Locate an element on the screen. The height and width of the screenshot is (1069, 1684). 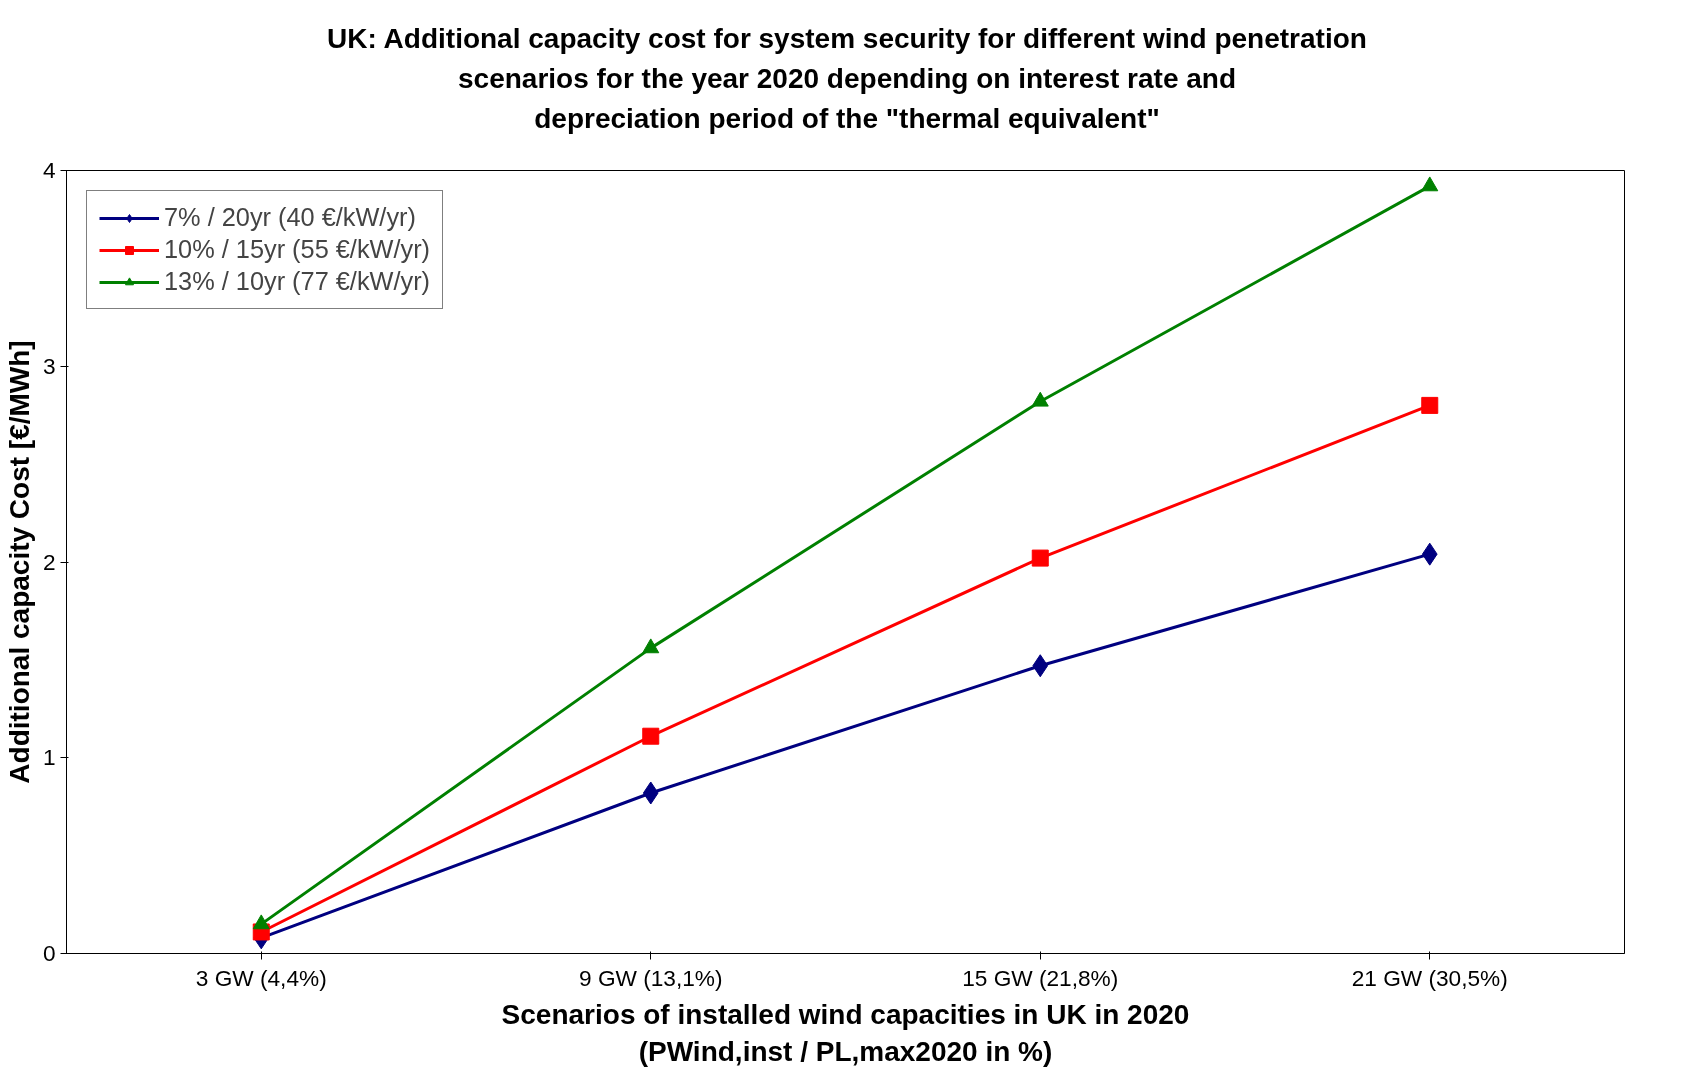
chart-title: UK: Additional capacity cost for system security for different wind penetration scenarios for the year 2020 depending on interest rate and depreciation period of the "thermal equivalent" is located at coordinates (847, 79).